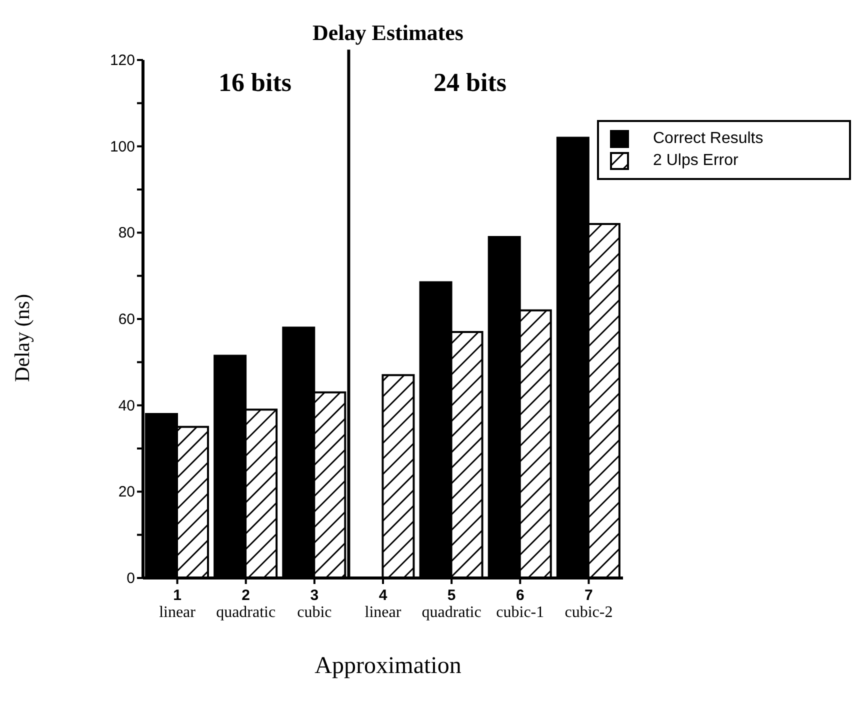 Image resolution: width=862 pixels, height=713 pixels. I want to click on x-tick-label: 3 cubic, so click(314, 604).